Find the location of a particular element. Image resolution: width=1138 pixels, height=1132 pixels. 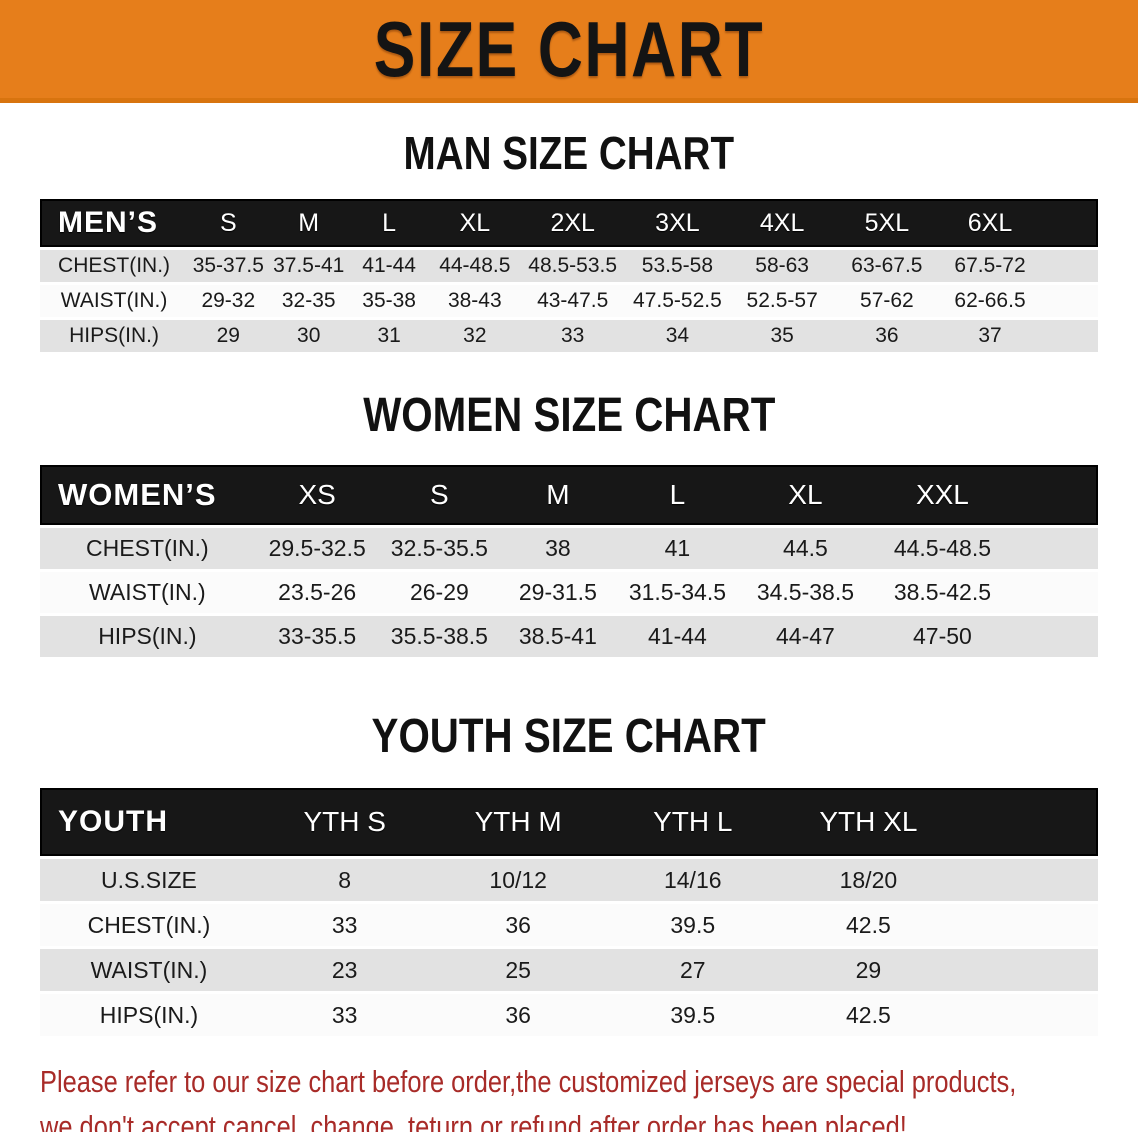

size-value: 8 is located at coordinates (344, 880).